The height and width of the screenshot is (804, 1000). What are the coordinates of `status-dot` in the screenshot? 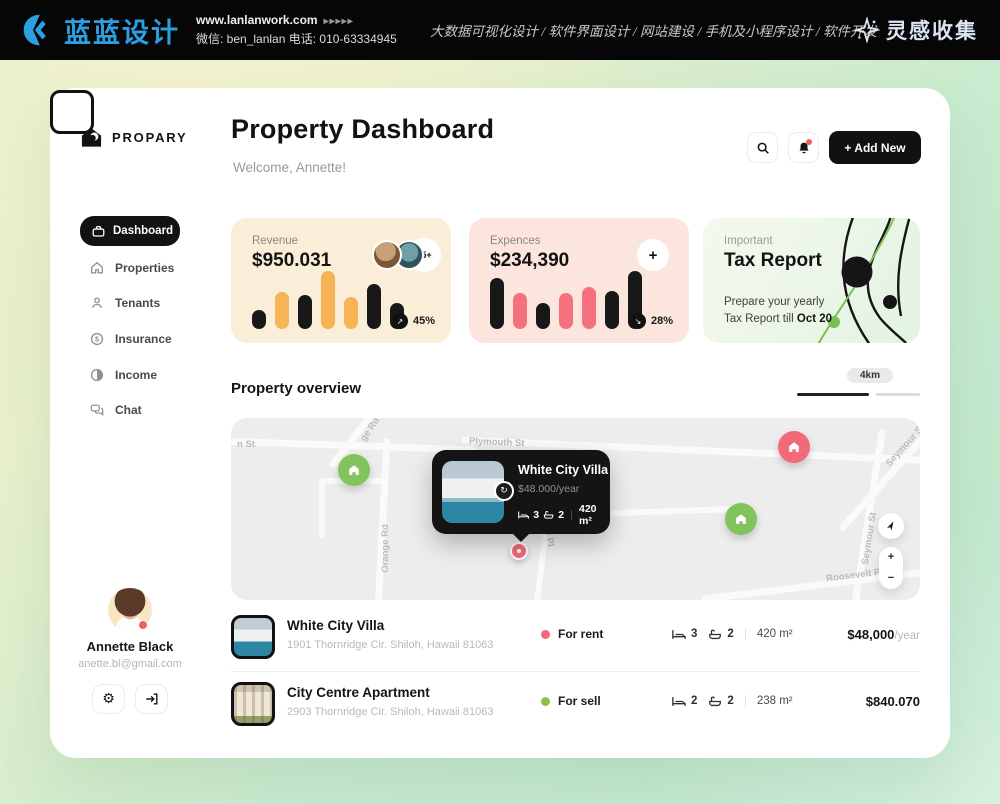 It's located at (545, 701).